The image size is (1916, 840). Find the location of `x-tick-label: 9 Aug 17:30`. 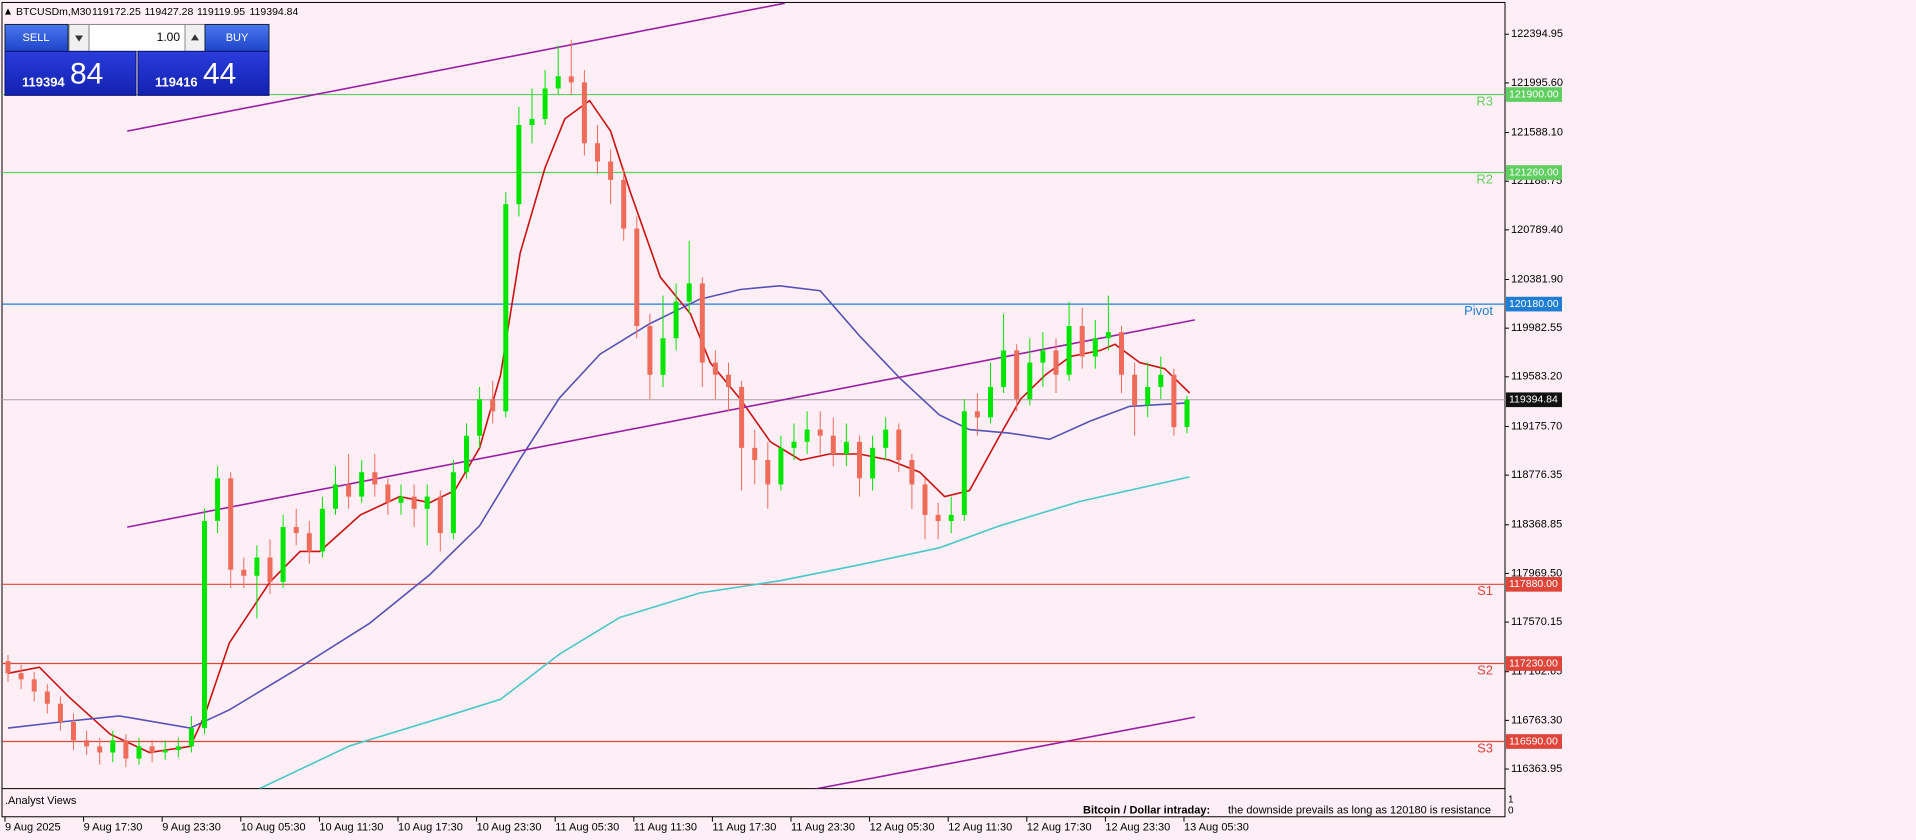

x-tick-label: 9 Aug 17:30 is located at coordinates (113, 828).